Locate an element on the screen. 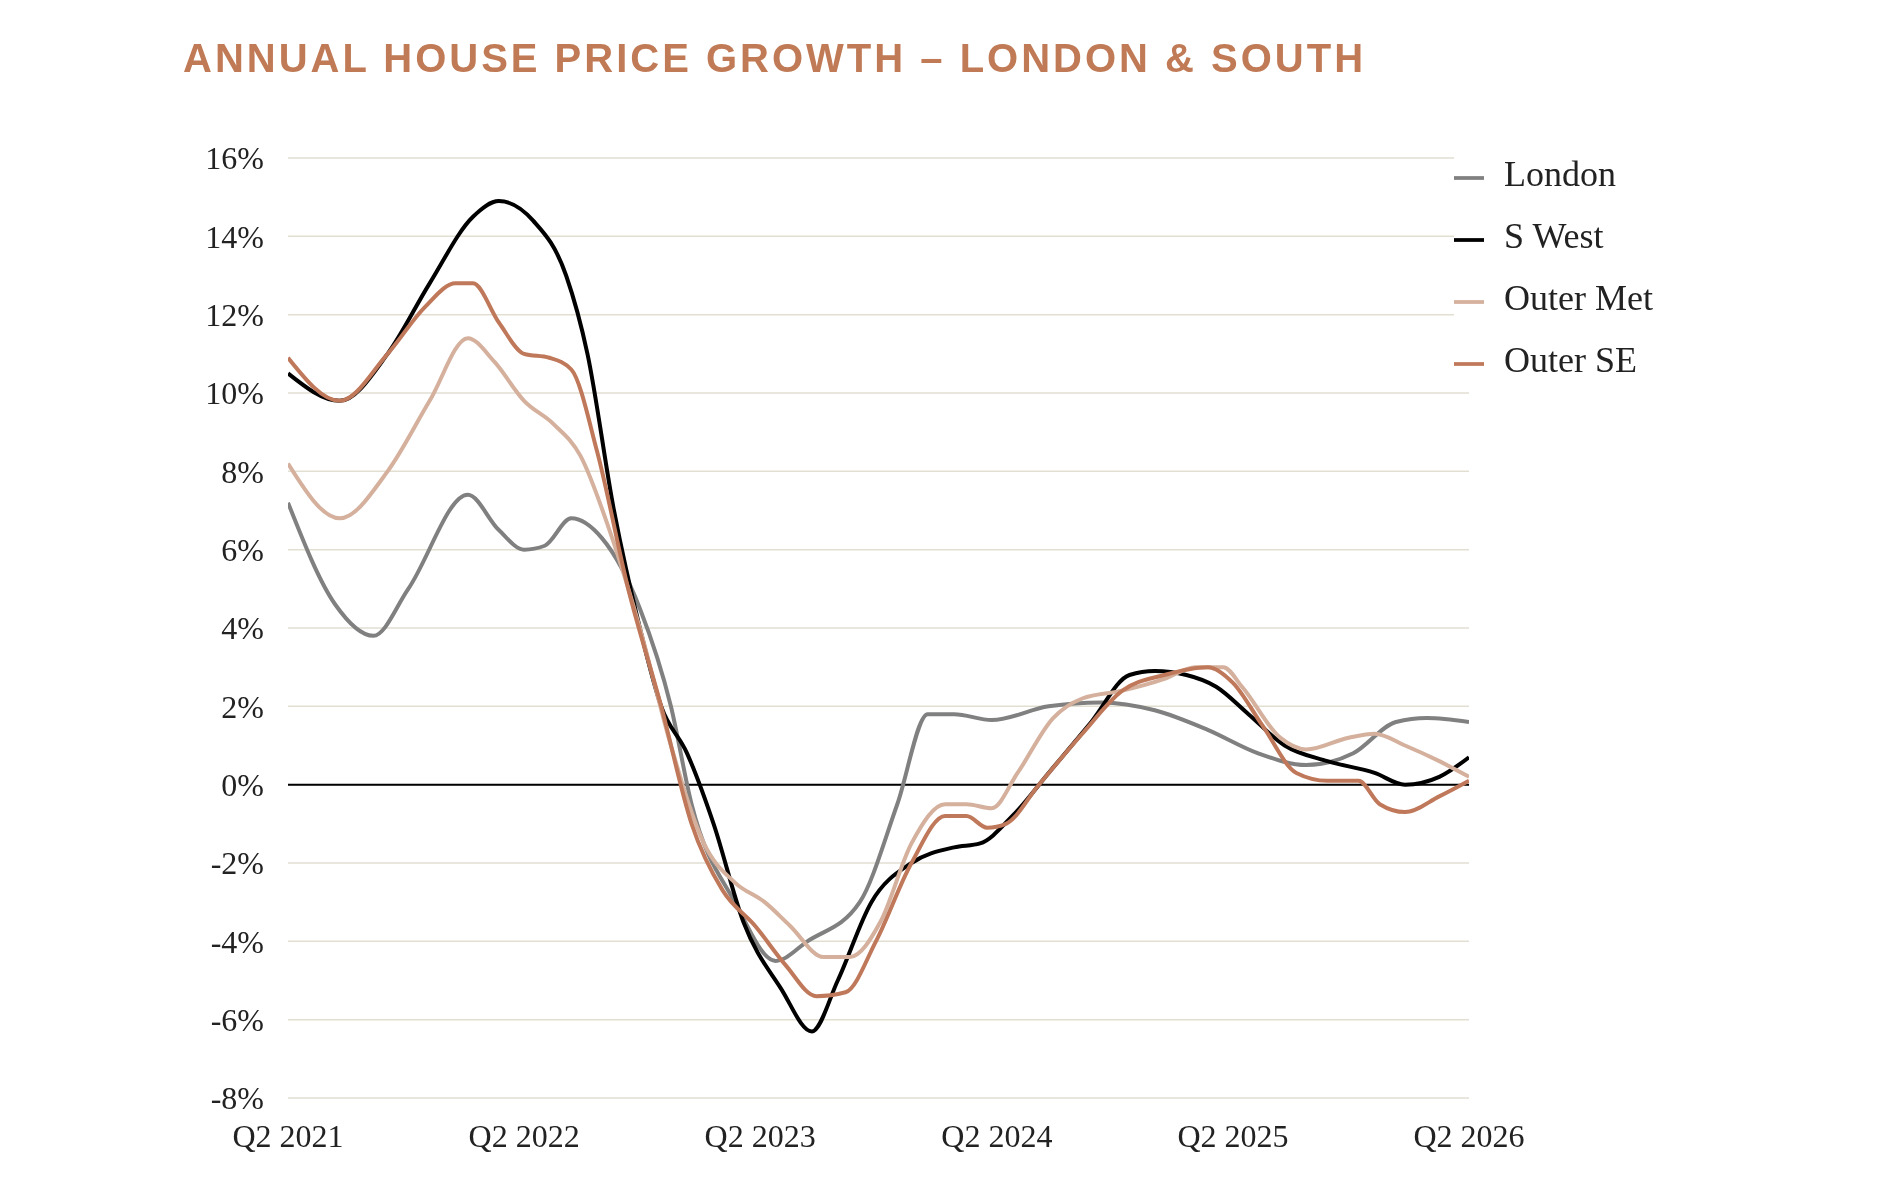 This screenshot has width=1900, height=1200. y-tick-label: 0% is located at coordinates (242, 785).